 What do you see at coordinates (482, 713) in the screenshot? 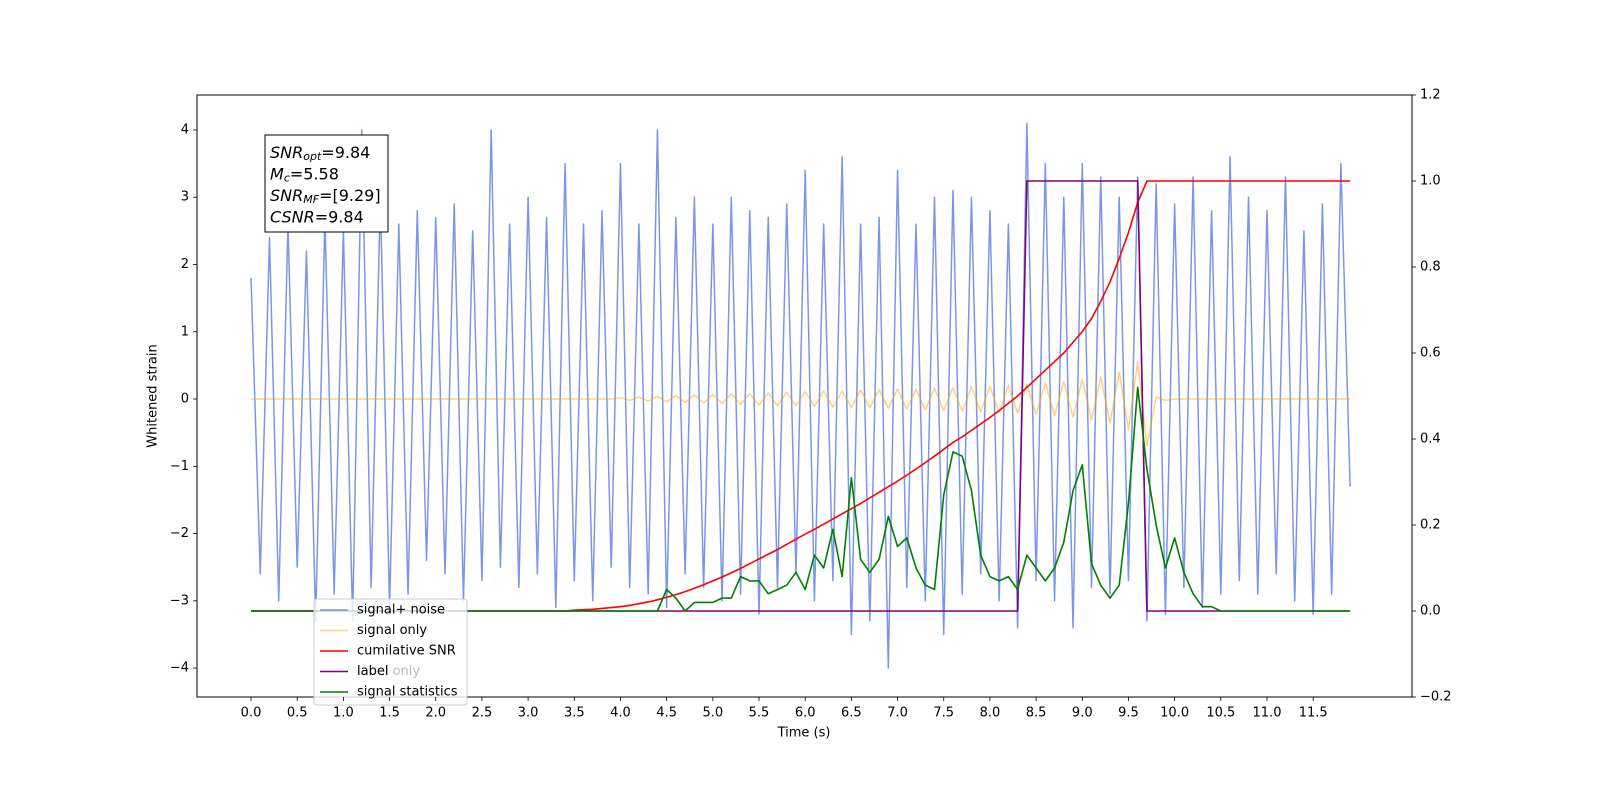
I see `x-tick-label: 2.5` at bounding box center [482, 713].